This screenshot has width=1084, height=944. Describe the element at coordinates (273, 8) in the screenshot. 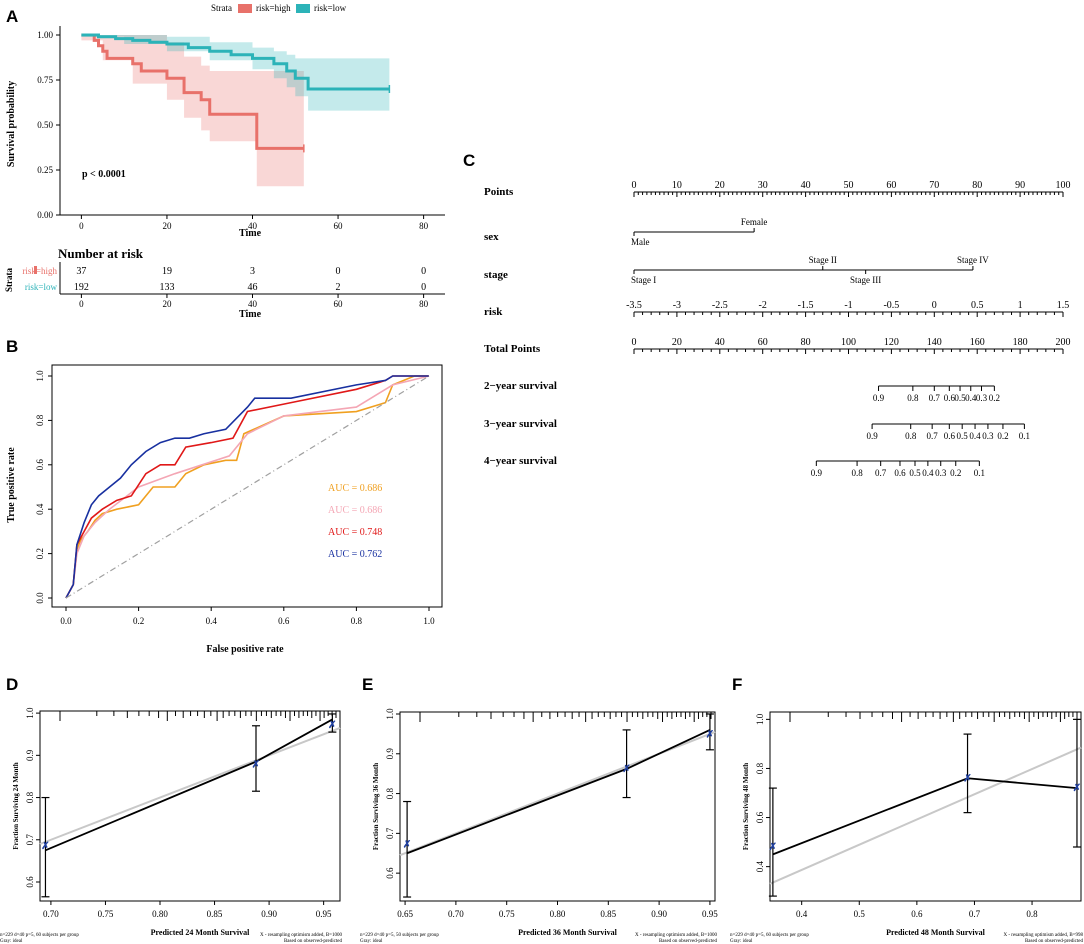

I see `legend-label-high: risk=high` at that location.